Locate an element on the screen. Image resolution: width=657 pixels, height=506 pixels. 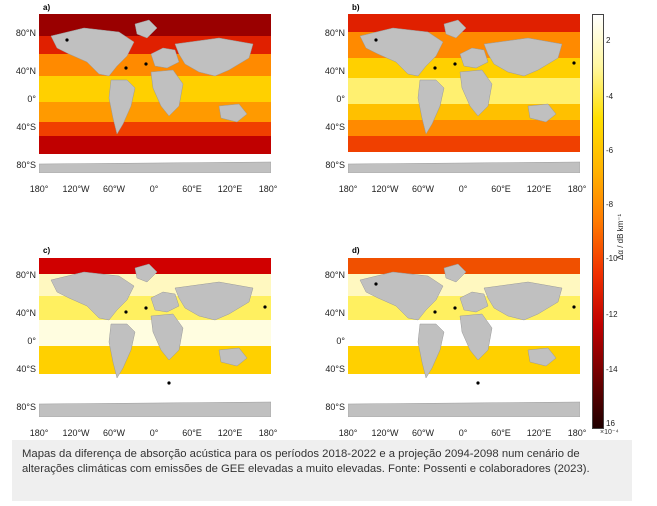
panel-label-c: c) is located at coordinates (47, 250).